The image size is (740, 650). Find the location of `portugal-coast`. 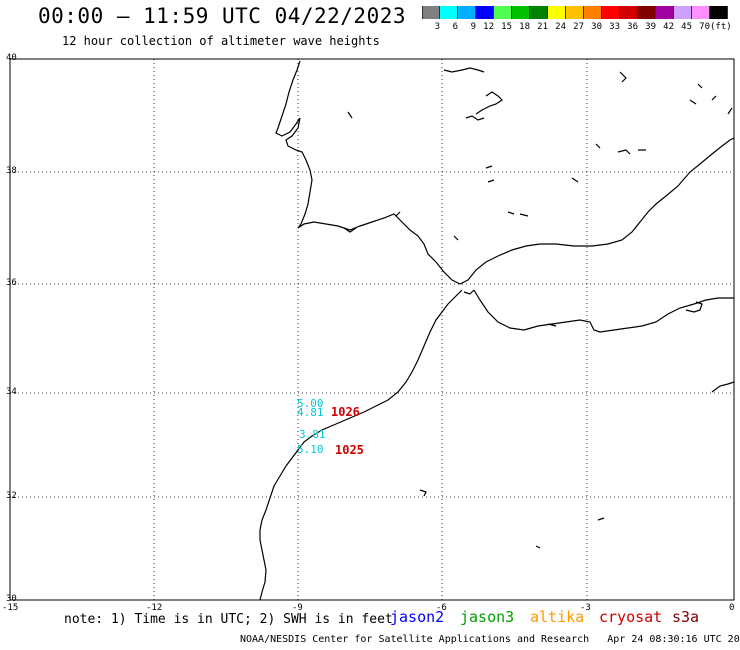

portugal-coast is located at coordinates (294, 144).